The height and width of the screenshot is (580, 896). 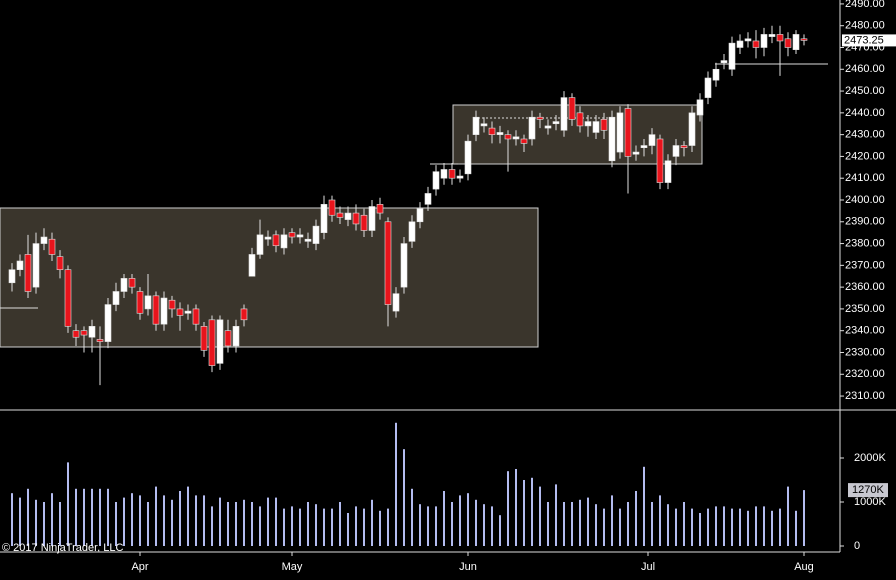 I want to click on y-tick-label: 2370.00, so click(x=865, y=265).